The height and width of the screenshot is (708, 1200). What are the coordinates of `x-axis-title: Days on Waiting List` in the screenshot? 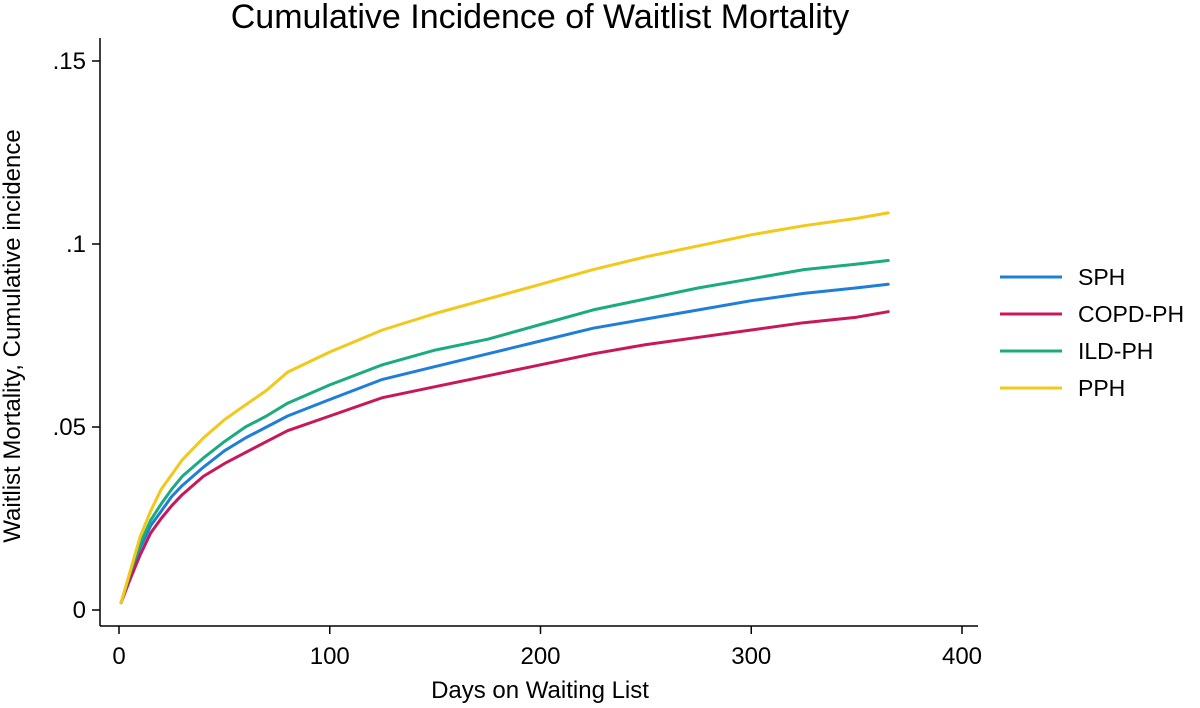 It's located at (540, 690).